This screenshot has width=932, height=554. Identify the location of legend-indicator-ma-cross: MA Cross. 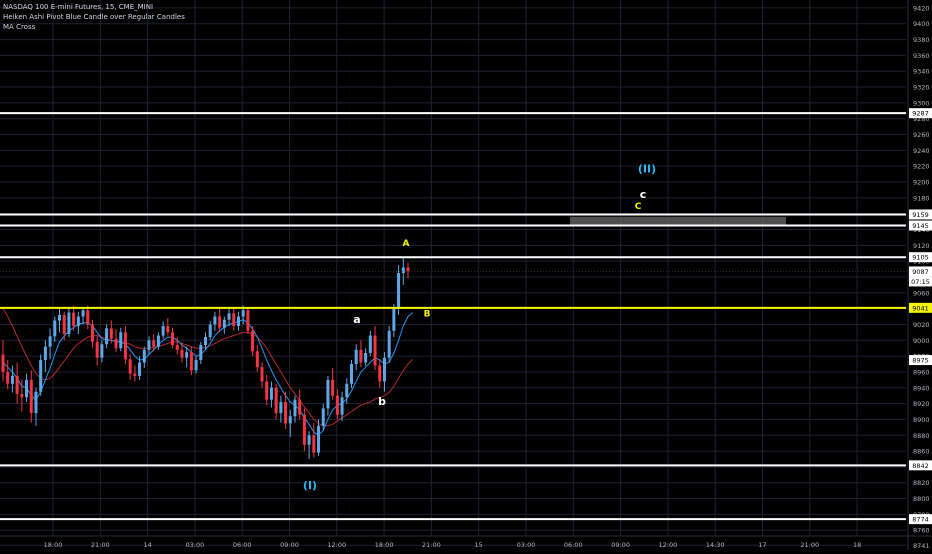
(19, 27).